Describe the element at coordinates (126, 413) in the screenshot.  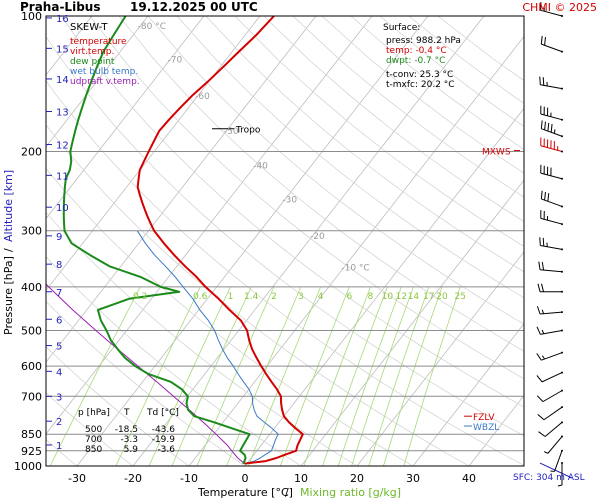
I see `table-header-t: T` at that location.